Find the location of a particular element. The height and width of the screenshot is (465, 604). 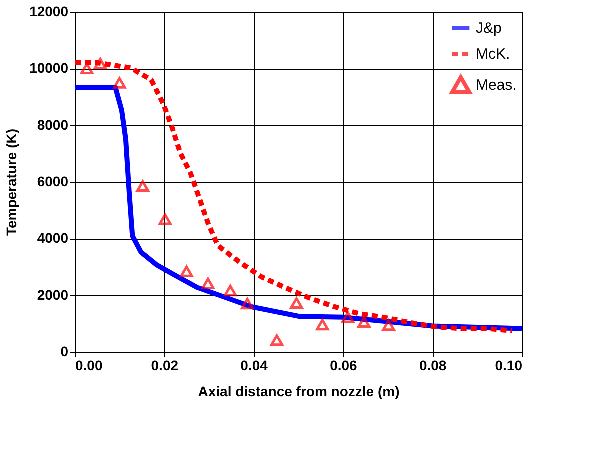

y-tick-label: 12000 is located at coordinates (49, 12).